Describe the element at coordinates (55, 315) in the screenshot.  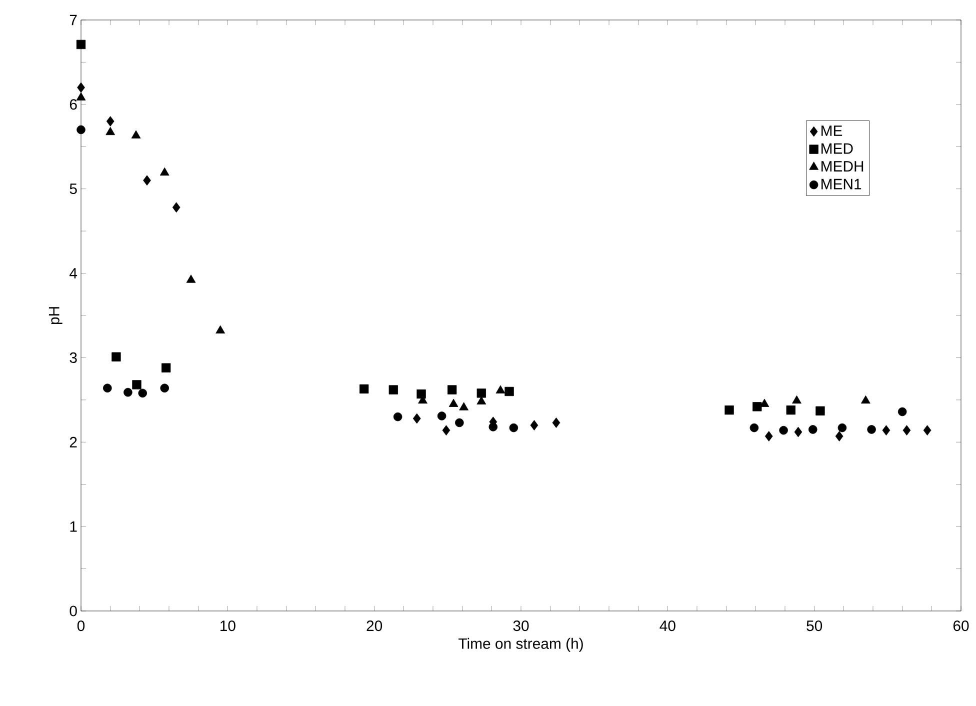
I see `y-axis-title: pH` at that location.